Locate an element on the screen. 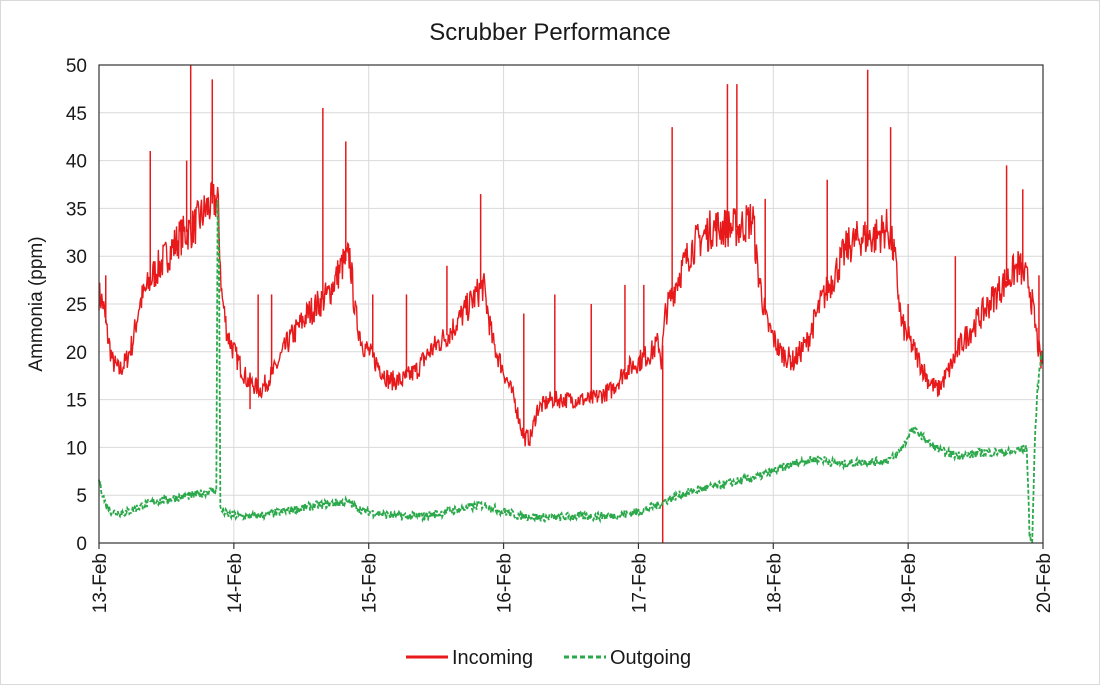  y-tick-label: 20 is located at coordinates (76, 353).